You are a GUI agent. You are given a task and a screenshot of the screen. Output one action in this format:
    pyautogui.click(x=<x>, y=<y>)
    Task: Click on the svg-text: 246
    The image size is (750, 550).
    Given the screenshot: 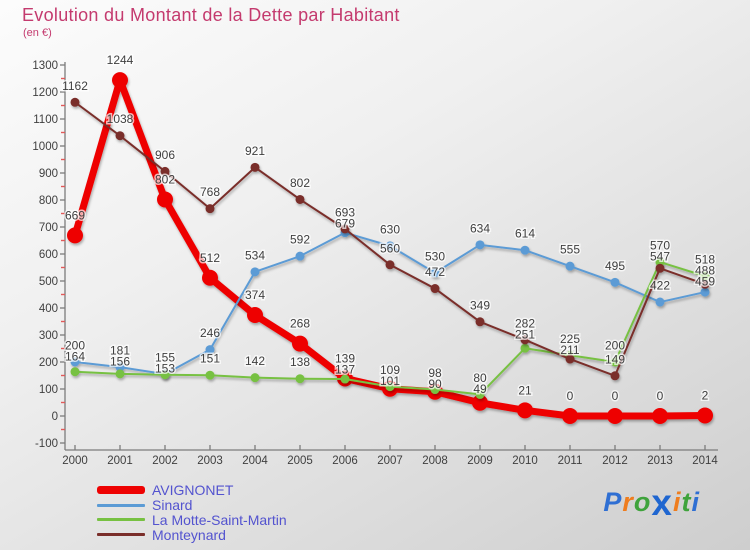 What is the action you would take?
    pyautogui.click(x=210, y=333)
    